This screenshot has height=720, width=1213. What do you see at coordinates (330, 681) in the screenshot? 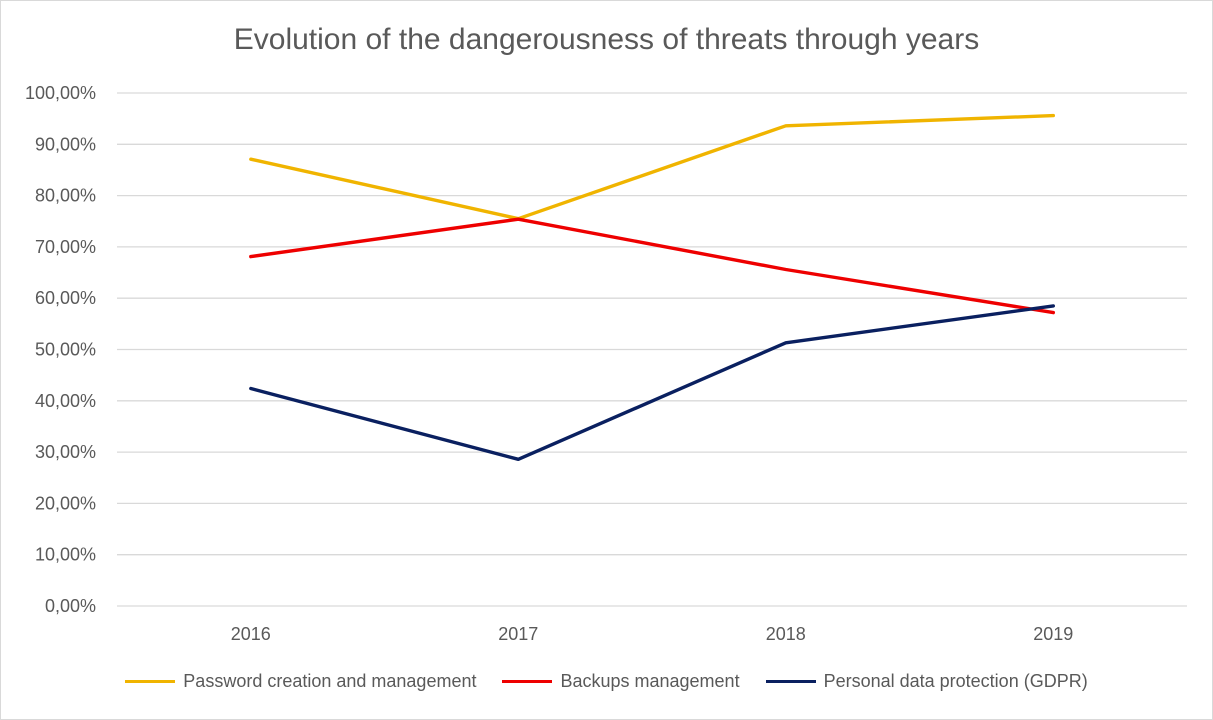
I see `legend-label: Password creation and management` at bounding box center [330, 681].